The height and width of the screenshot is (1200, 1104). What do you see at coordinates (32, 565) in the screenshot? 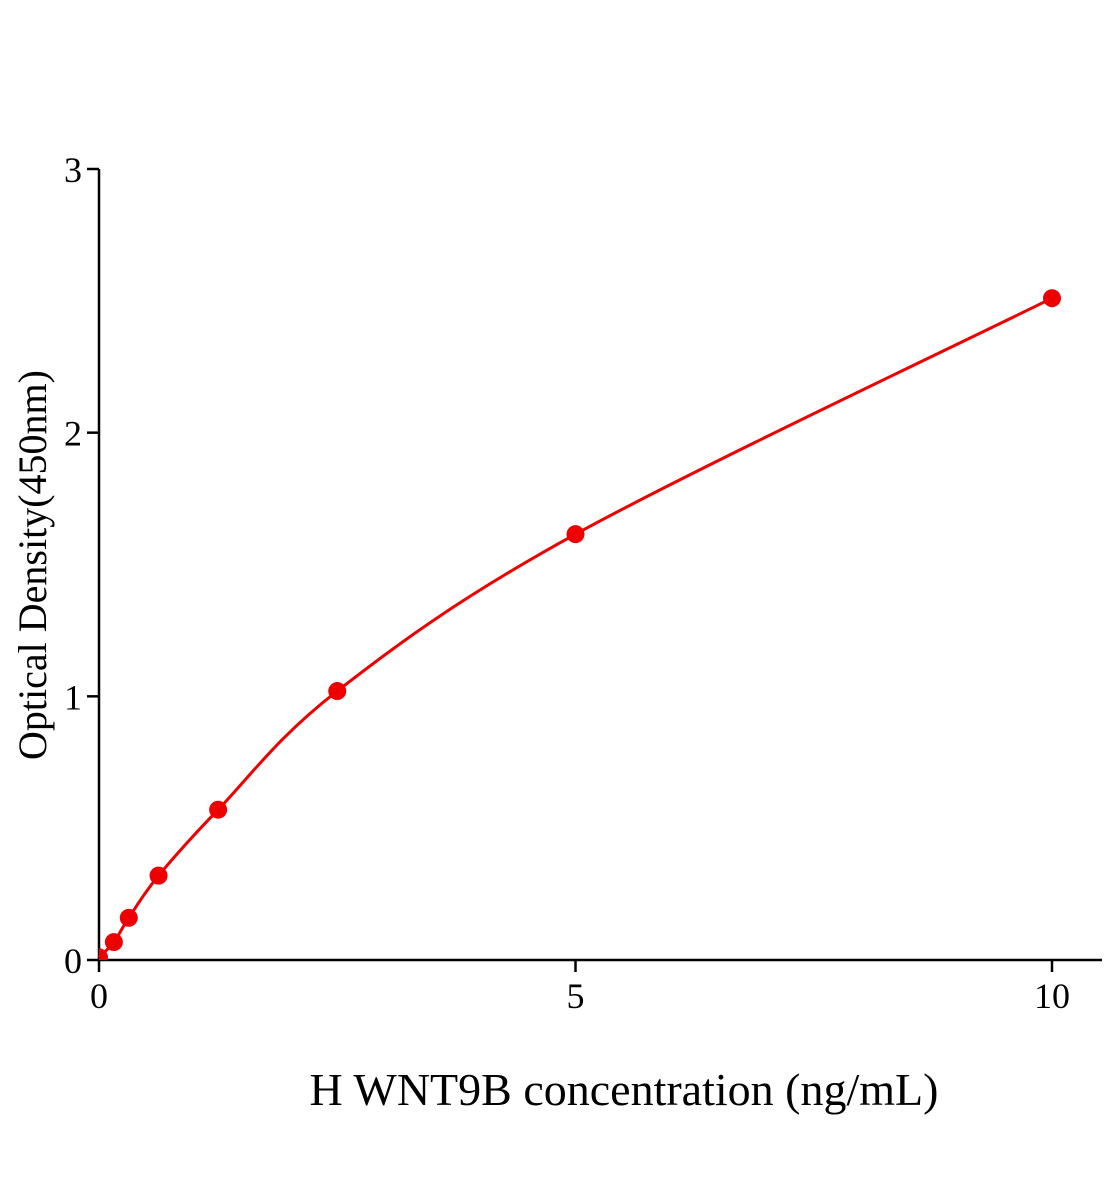
I see `y-axis-label: Optical Density(450nm)` at bounding box center [32, 565].